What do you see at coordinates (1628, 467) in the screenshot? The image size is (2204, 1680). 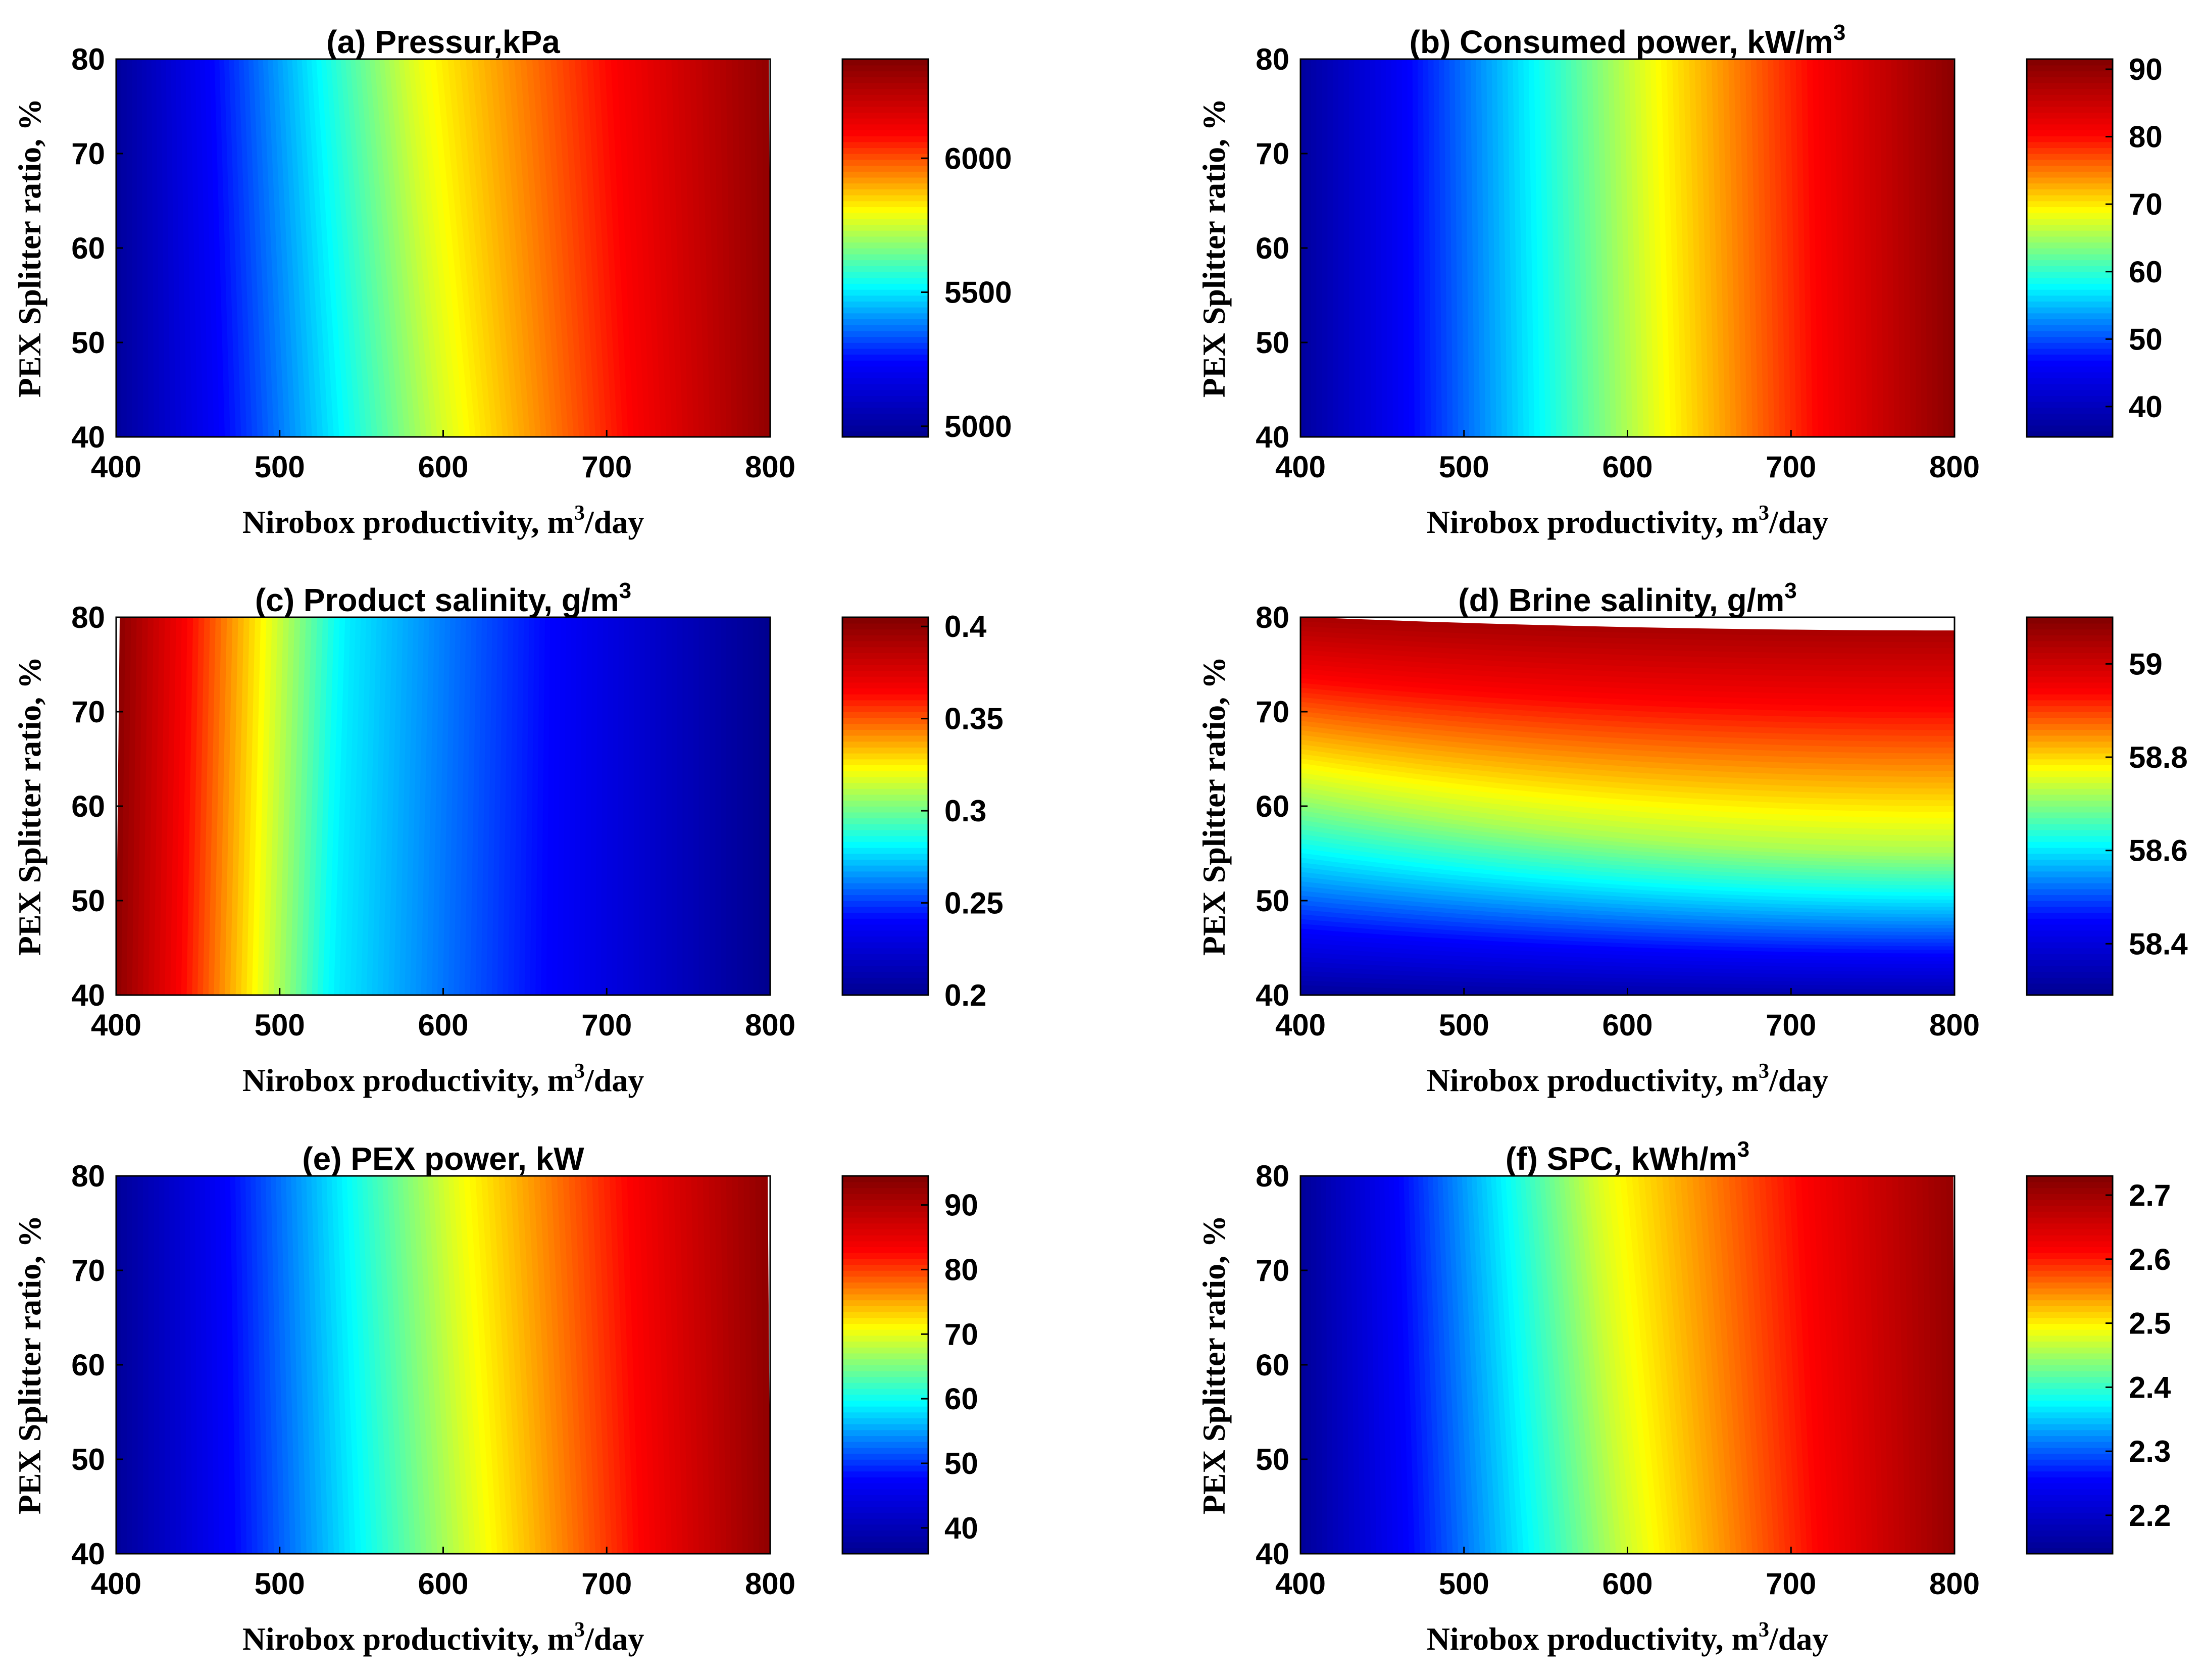 I see `x-ticks-b: 400 500 600 700 800` at bounding box center [1628, 467].